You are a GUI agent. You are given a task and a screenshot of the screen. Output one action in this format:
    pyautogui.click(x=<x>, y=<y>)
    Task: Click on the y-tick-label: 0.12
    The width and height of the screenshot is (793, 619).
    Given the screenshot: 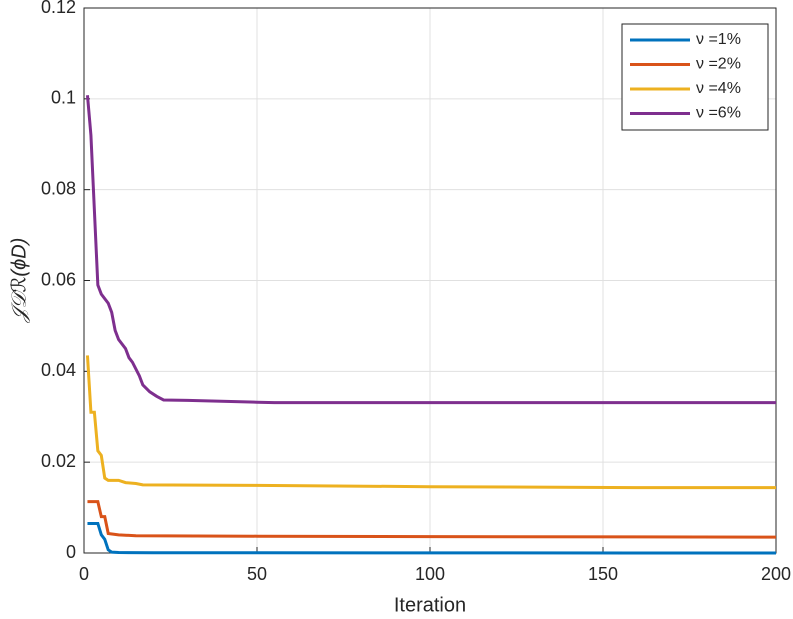 What is the action you would take?
    pyautogui.click(x=58, y=8)
    